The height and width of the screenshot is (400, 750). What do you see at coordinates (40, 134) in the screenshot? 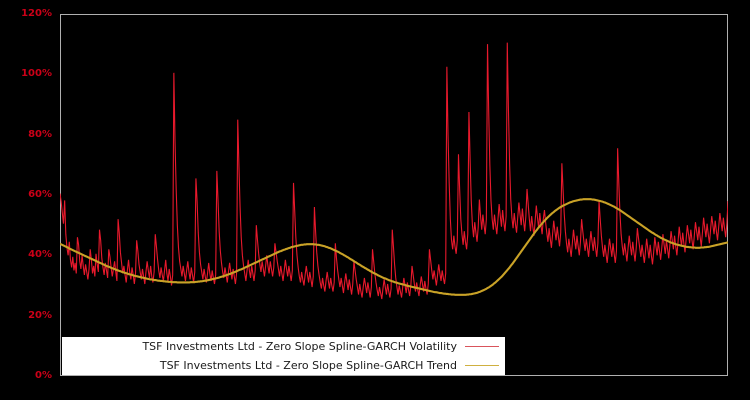
I see `y-tick-label: 80%` at bounding box center [40, 134].